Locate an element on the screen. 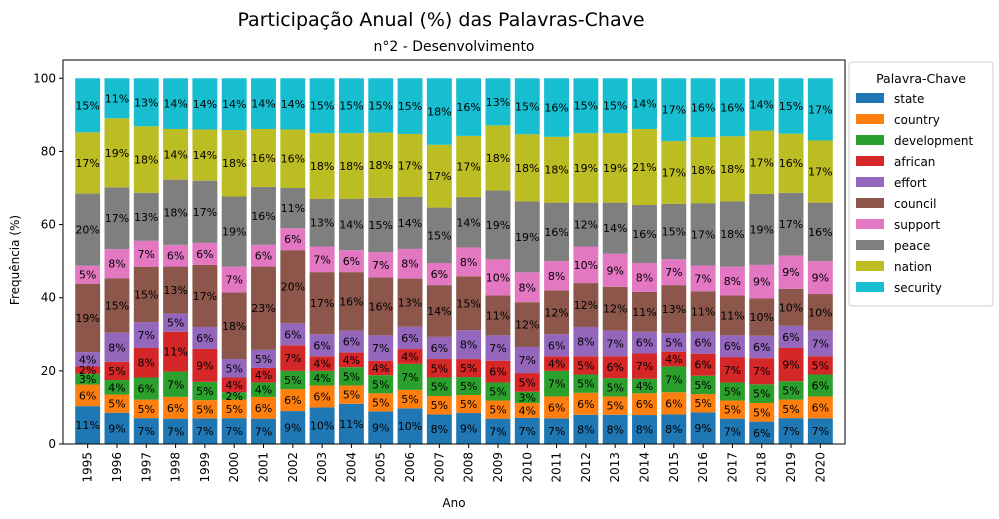  bar-segment-council-2001 is located at coordinates (263, 308).